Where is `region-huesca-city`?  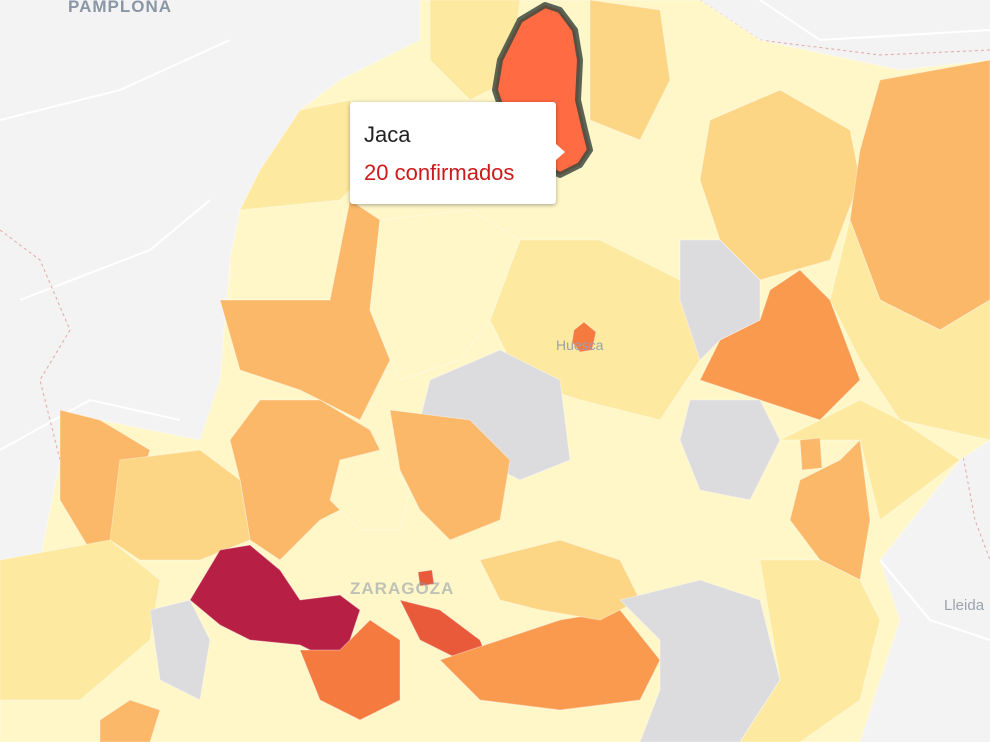 region-huesca-city is located at coordinates (584, 337).